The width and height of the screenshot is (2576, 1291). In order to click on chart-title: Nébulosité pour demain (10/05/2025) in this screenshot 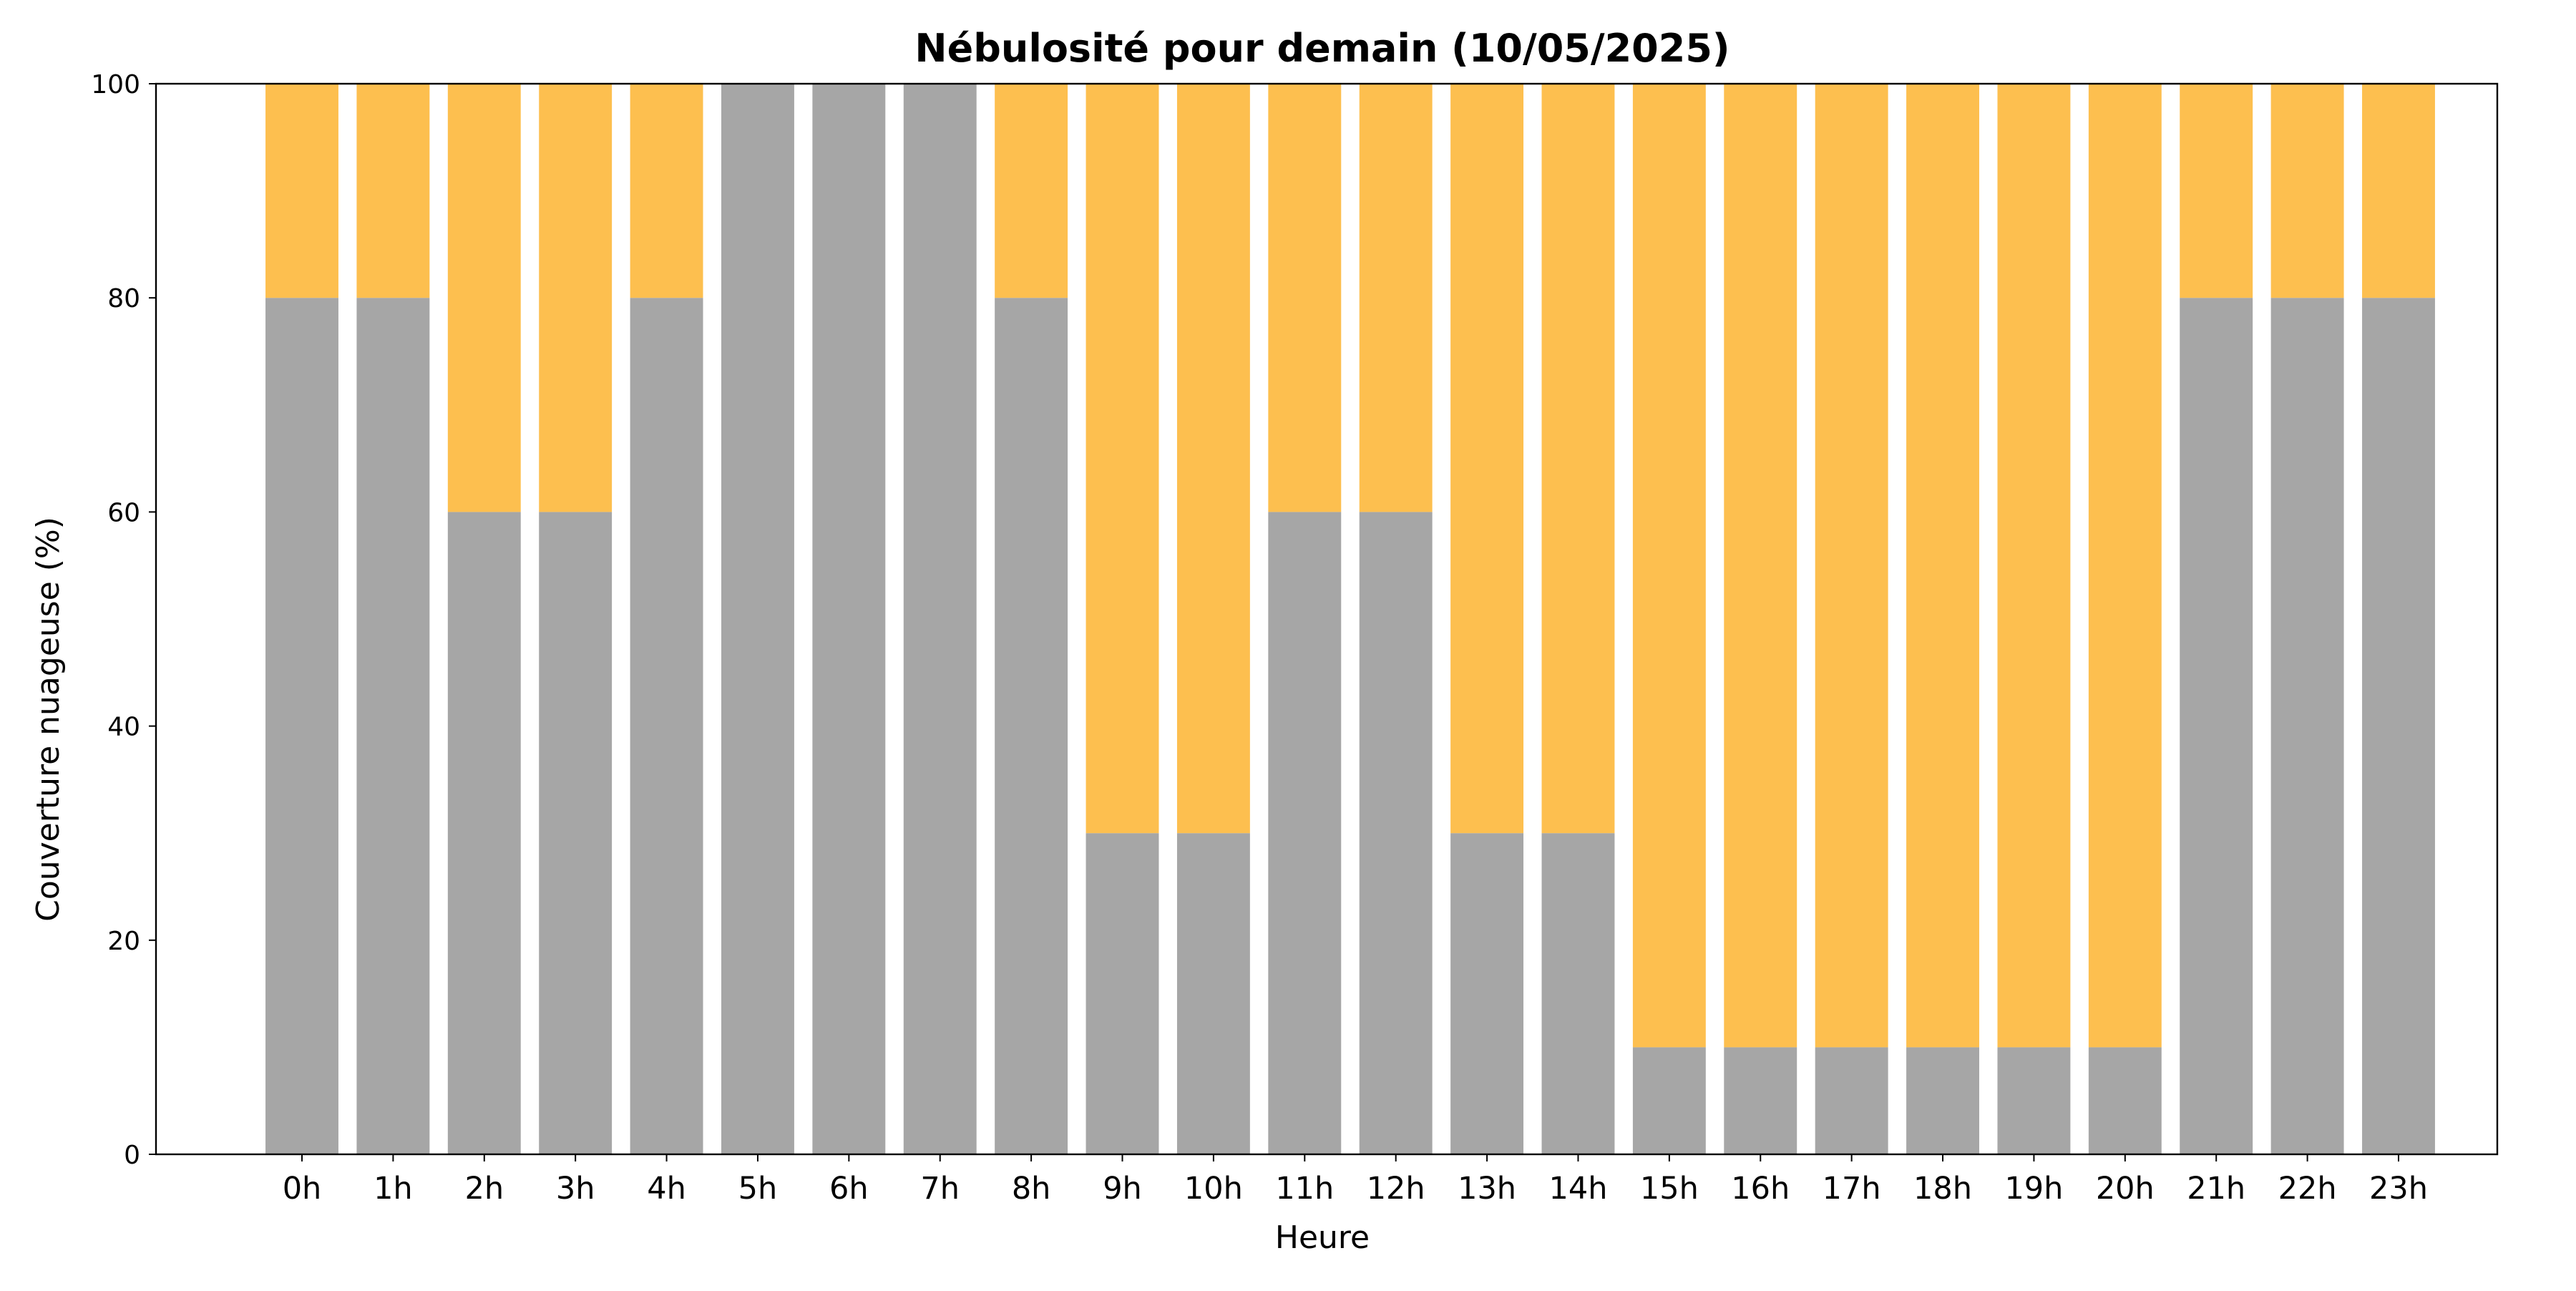, I will do `click(1321, 48)`.